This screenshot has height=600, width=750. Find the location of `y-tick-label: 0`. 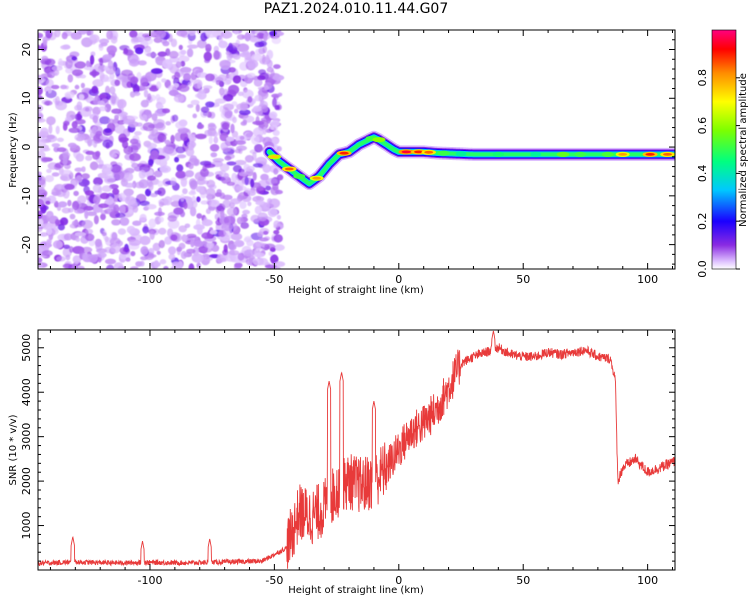

y-tick-label: 0 is located at coordinates (26, 147).